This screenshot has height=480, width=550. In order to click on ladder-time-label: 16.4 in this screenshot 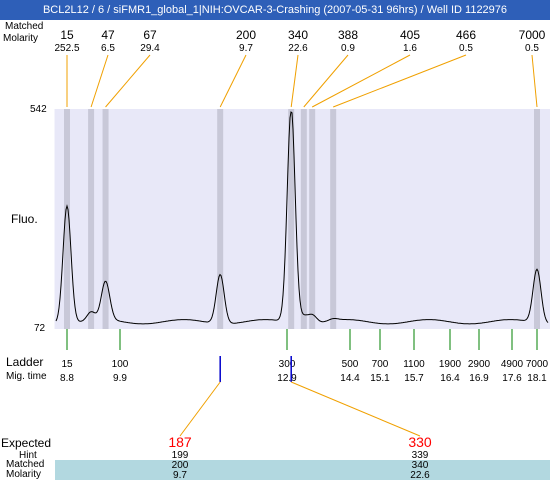, I will do `click(450, 378)`.